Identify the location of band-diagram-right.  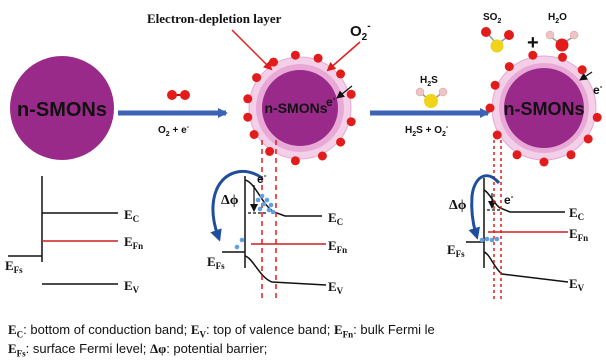
(517, 220).